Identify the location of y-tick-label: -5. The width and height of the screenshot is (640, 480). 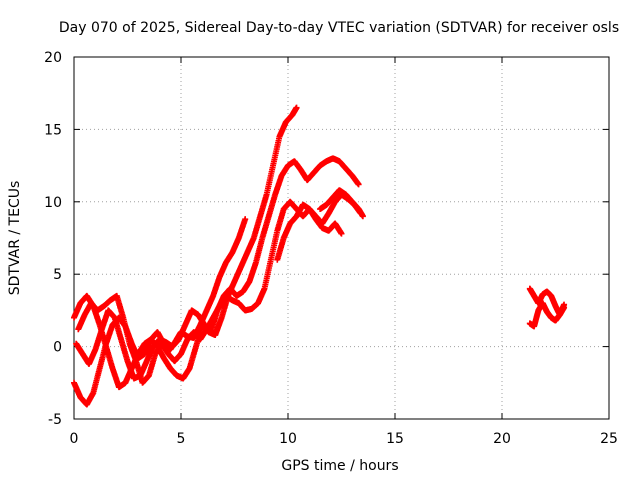
(55, 420).